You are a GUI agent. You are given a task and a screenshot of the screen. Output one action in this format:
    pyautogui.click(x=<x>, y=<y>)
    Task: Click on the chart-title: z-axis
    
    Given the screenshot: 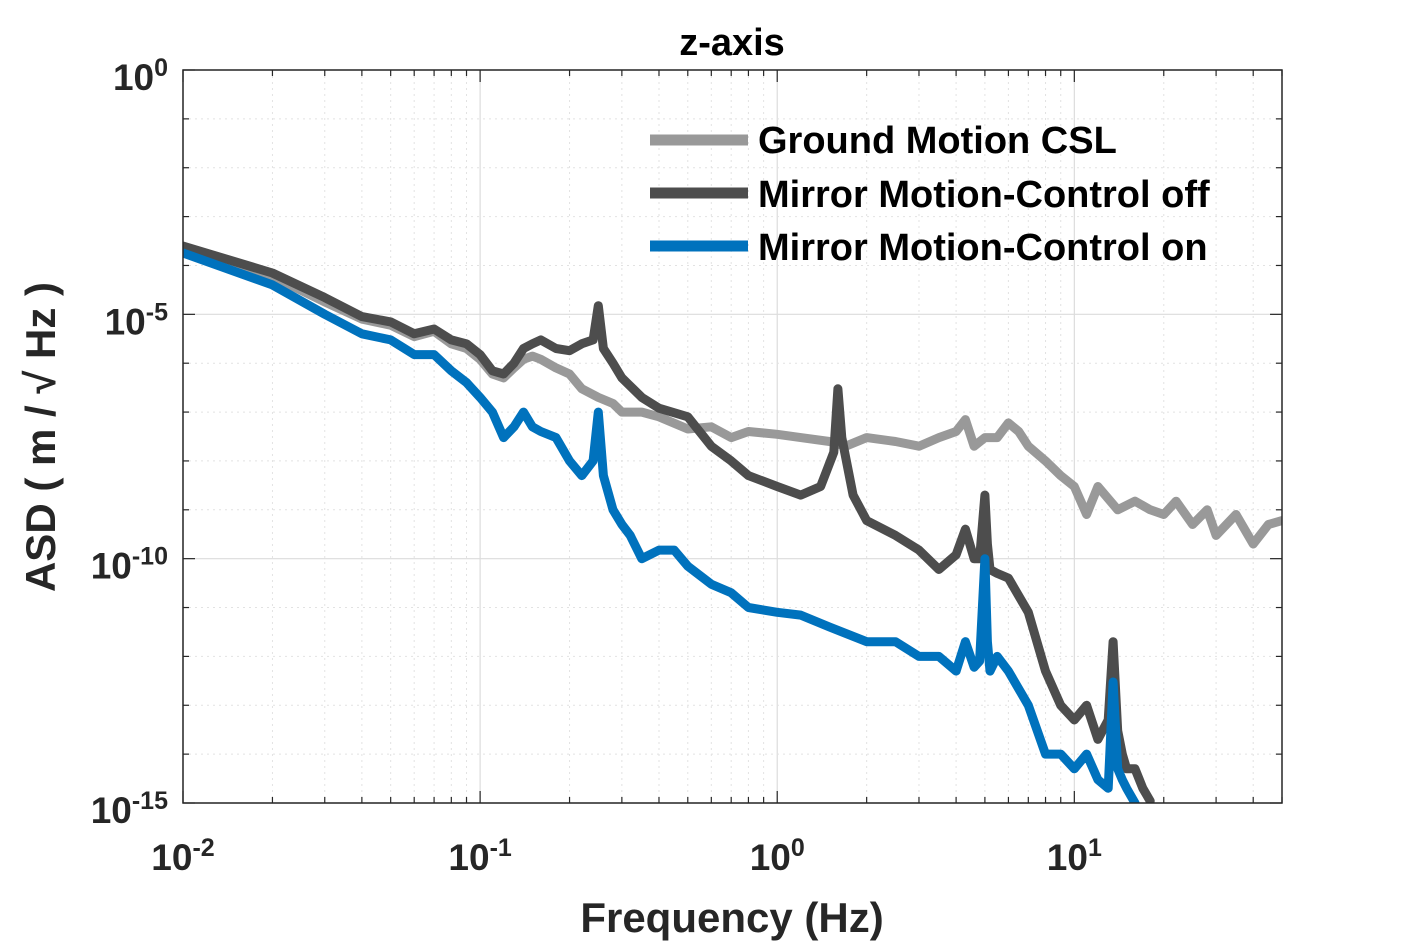 What is the action you would take?
    pyautogui.click(x=732, y=43)
    